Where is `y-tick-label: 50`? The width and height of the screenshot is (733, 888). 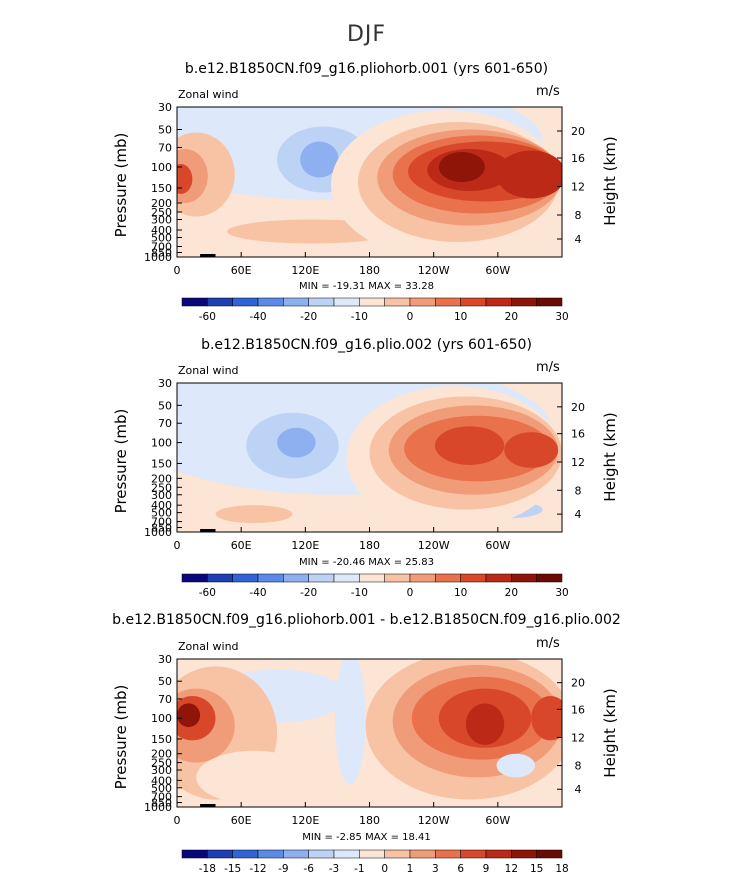
y-tick-label: 50 is located at coordinates (165, 405).